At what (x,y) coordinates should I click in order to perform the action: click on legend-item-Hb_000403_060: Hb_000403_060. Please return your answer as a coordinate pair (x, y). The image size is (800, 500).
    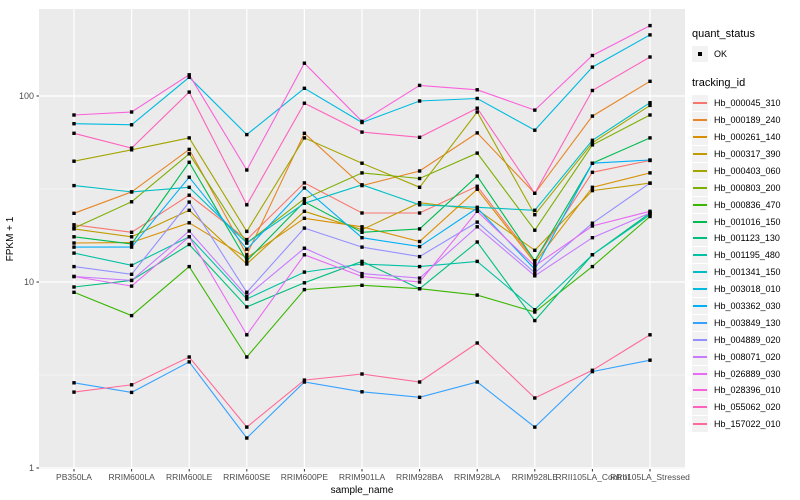
    Looking at the image, I should click on (745, 170).